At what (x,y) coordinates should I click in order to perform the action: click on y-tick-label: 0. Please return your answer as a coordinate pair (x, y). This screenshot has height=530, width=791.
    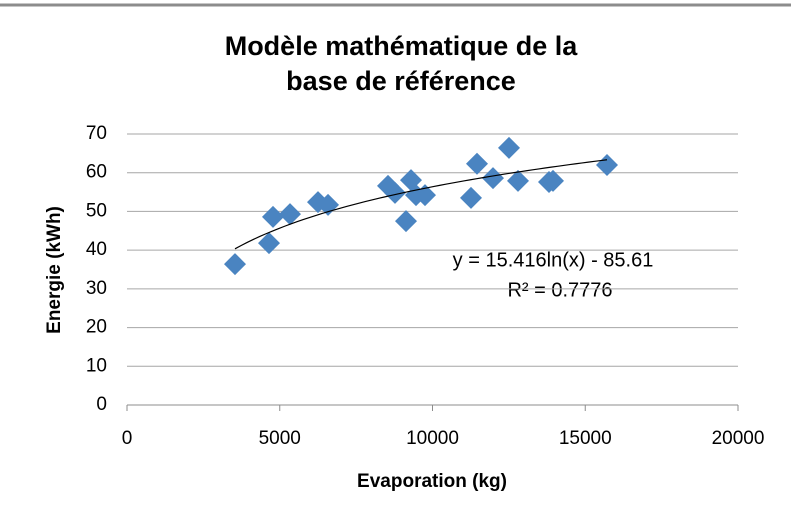
    Looking at the image, I should click on (101, 404).